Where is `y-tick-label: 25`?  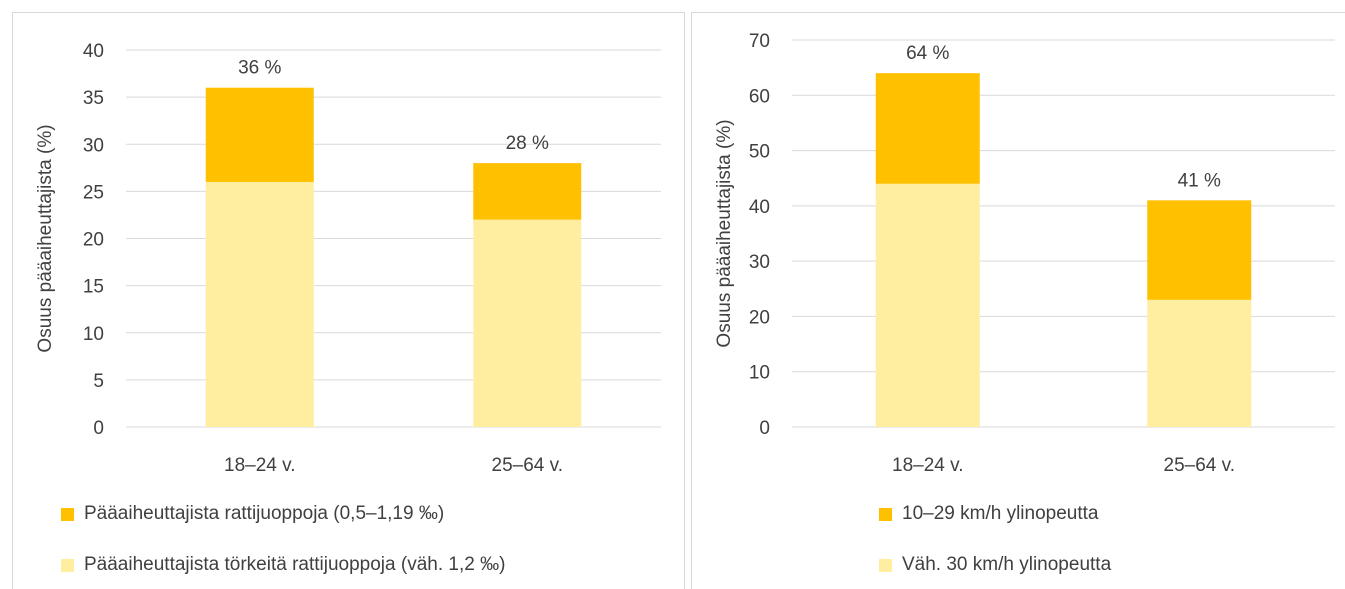
y-tick-label: 25 is located at coordinates (93, 192).